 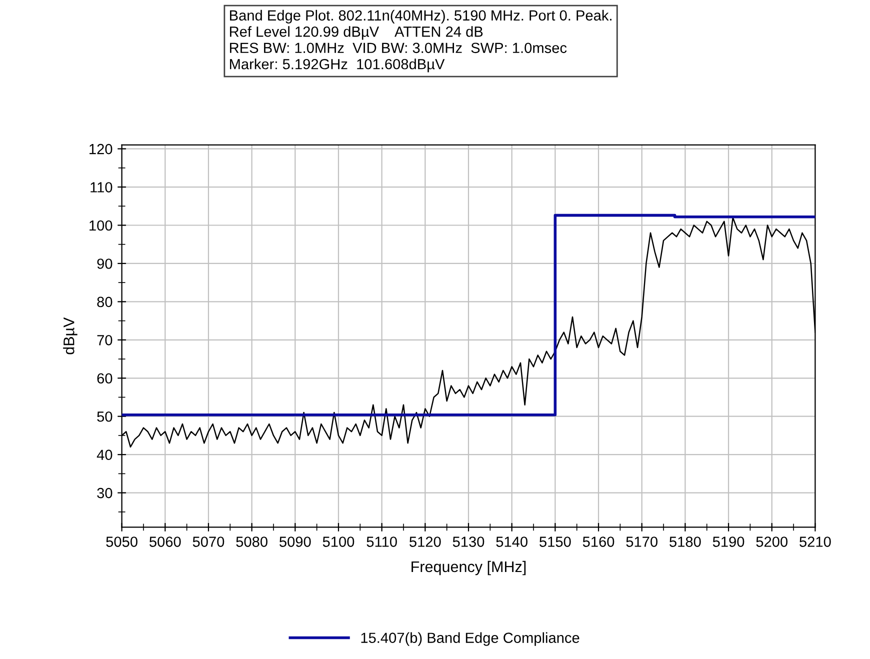 What do you see at coordinates (101, 187) in the screenshot?
I see `y-tick-label: 110` at bounding box center [101, 187].